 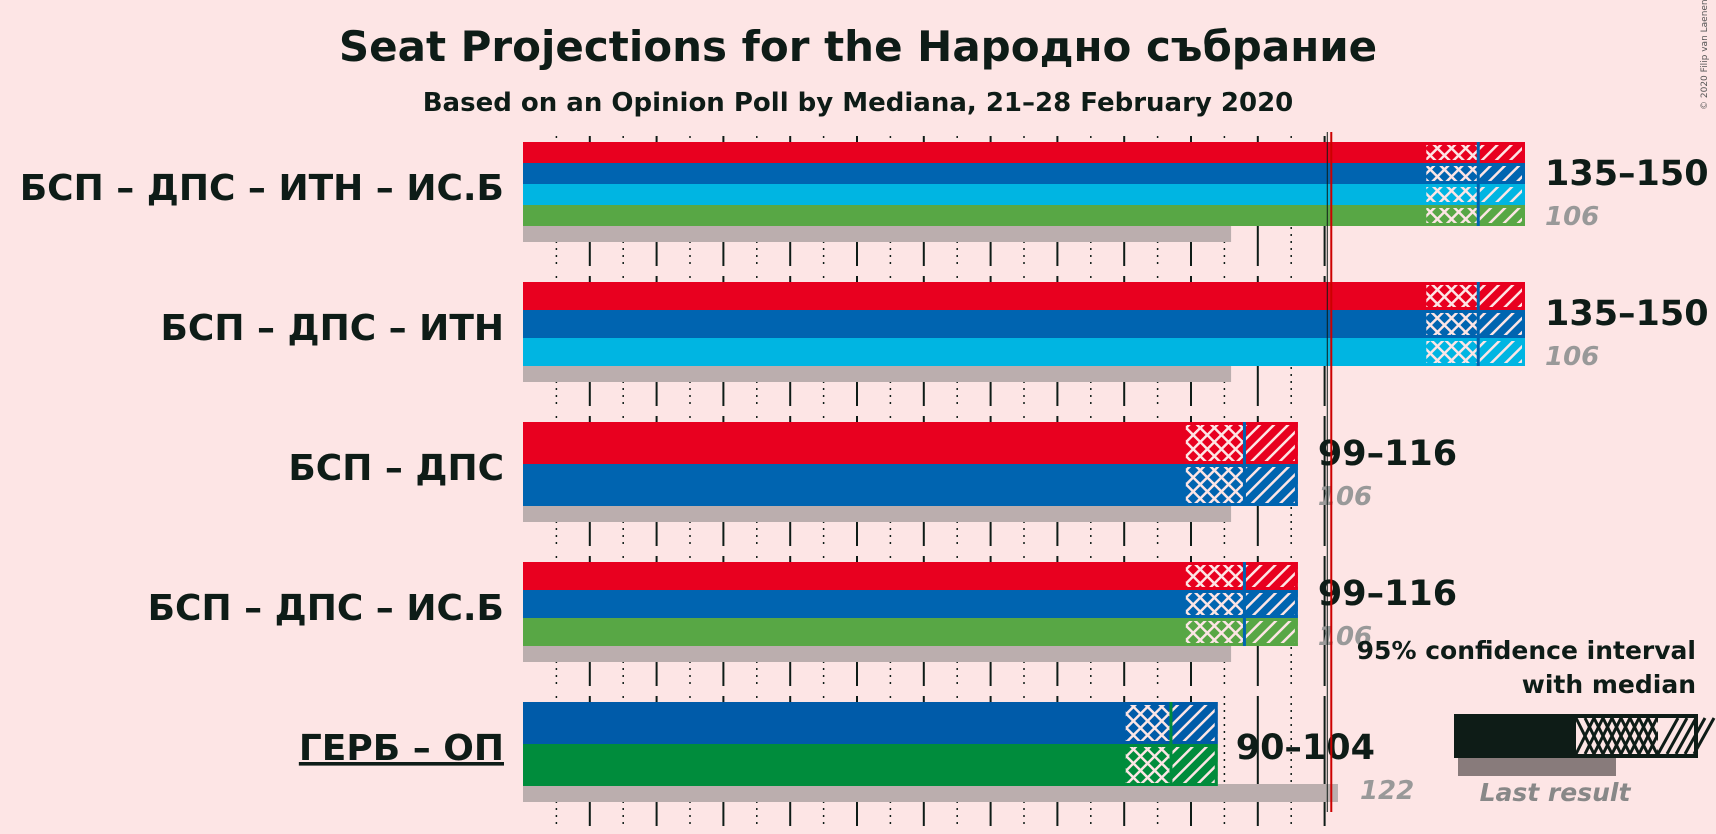 I want to click on legend-title-line2: with median, so click(x=1608, y=684).